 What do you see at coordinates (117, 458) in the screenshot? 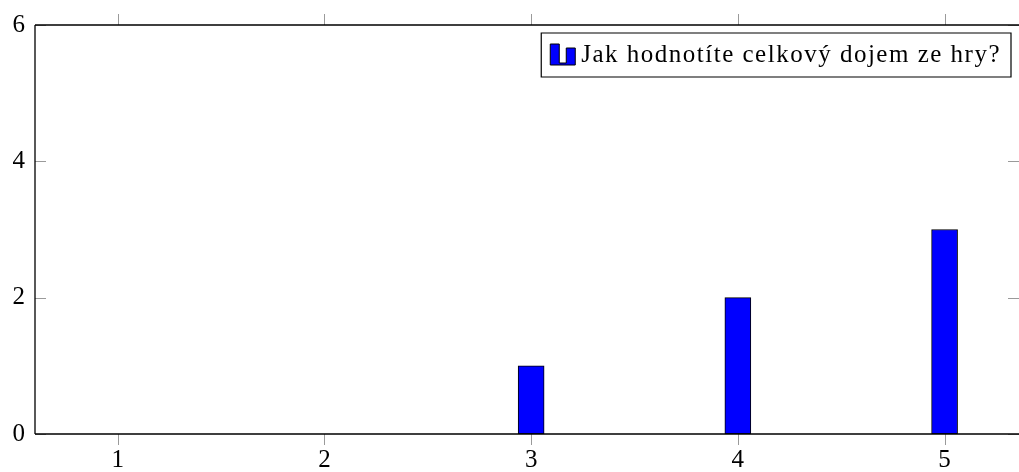
I see `x-tick-label: 1` at bounding box center [117, 458].